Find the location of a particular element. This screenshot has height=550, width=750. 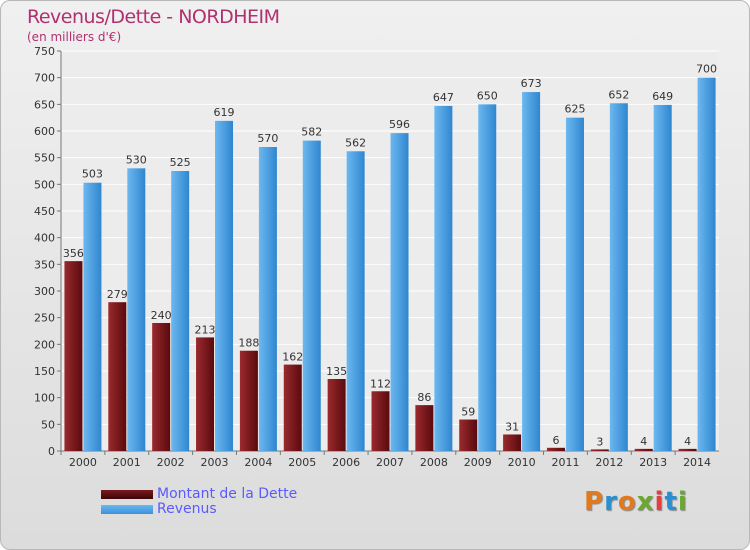

data-label-revenue: 625 is located at coordinates (574, 109).